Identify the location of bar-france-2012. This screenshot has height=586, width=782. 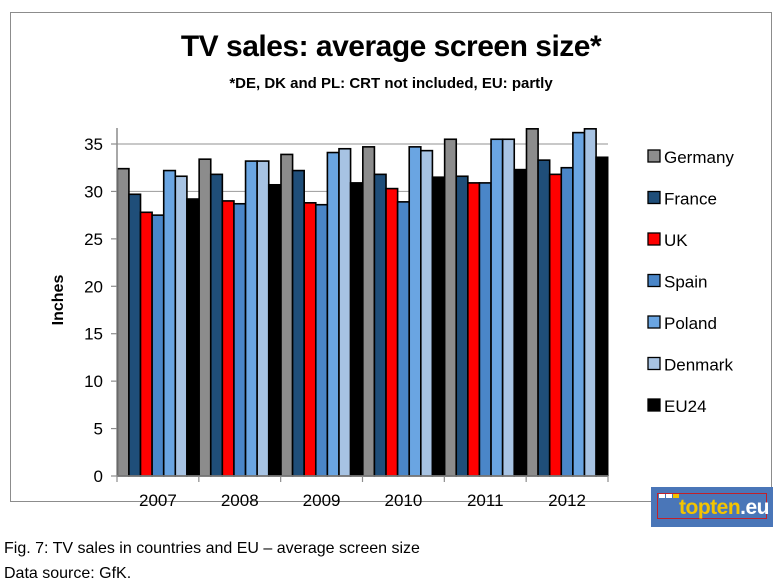
(544, 318).